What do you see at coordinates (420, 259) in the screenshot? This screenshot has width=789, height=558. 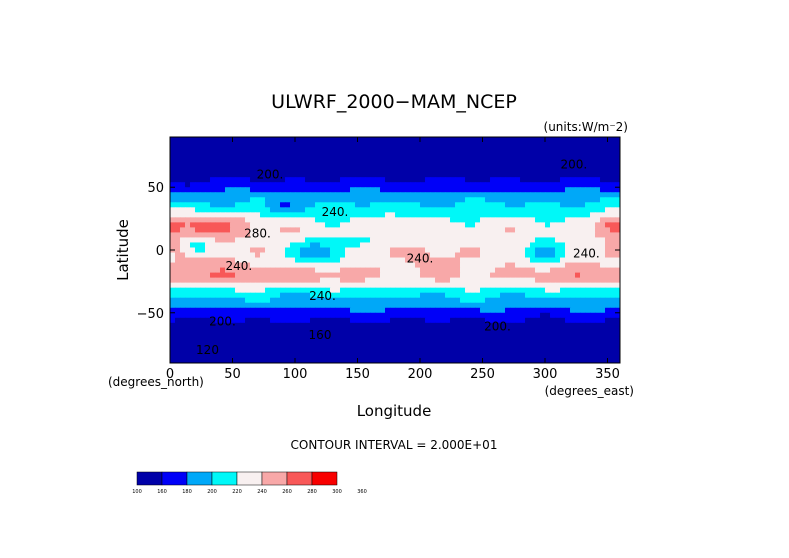 I see `contour-label: 240.` at bounding box center [420, 259].